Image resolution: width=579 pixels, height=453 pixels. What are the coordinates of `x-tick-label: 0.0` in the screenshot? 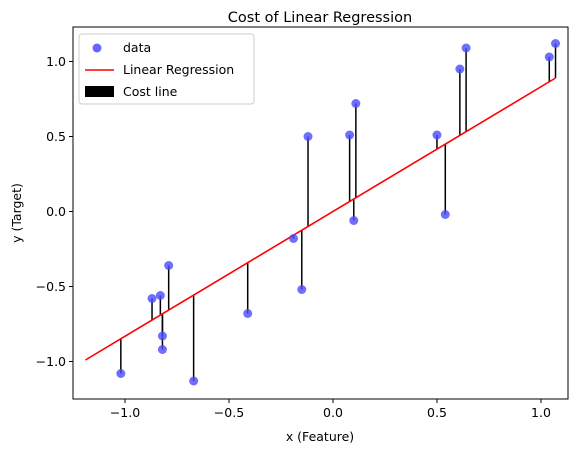 It's located at (333, 412).